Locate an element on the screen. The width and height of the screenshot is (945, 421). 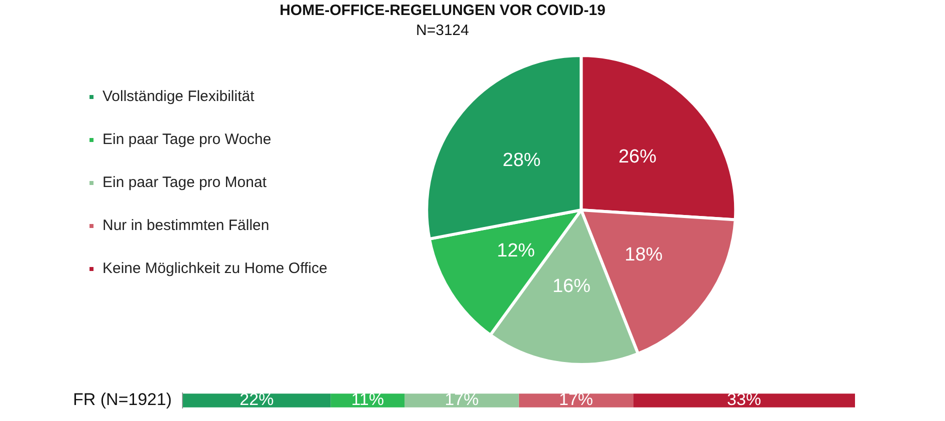
data-label: 33% is located at coordinates (744, 400).